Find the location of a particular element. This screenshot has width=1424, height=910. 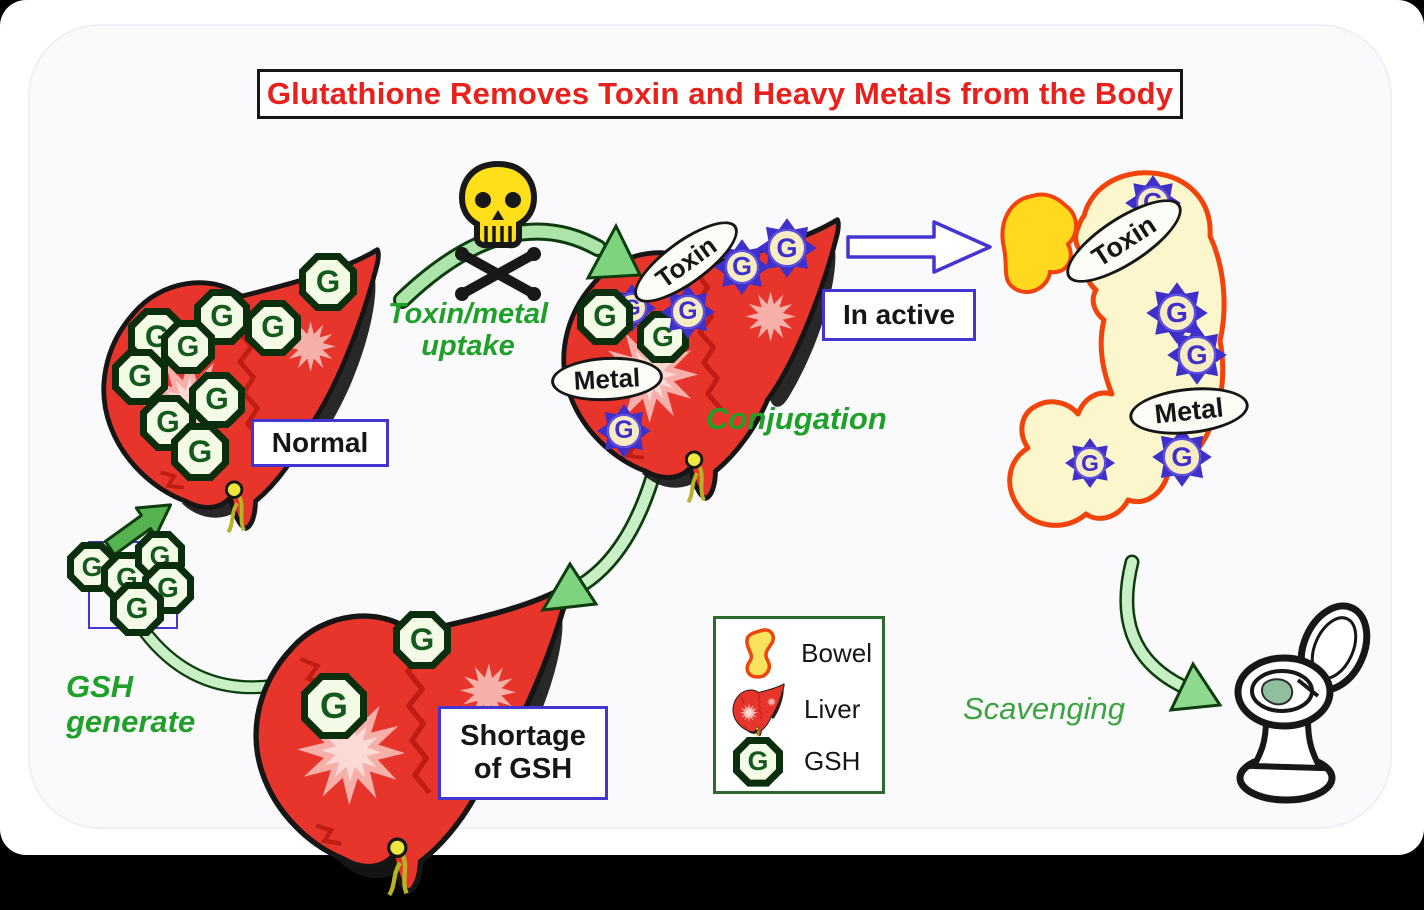

shortage-line1: Shortage is located at coordinates (523, 736).